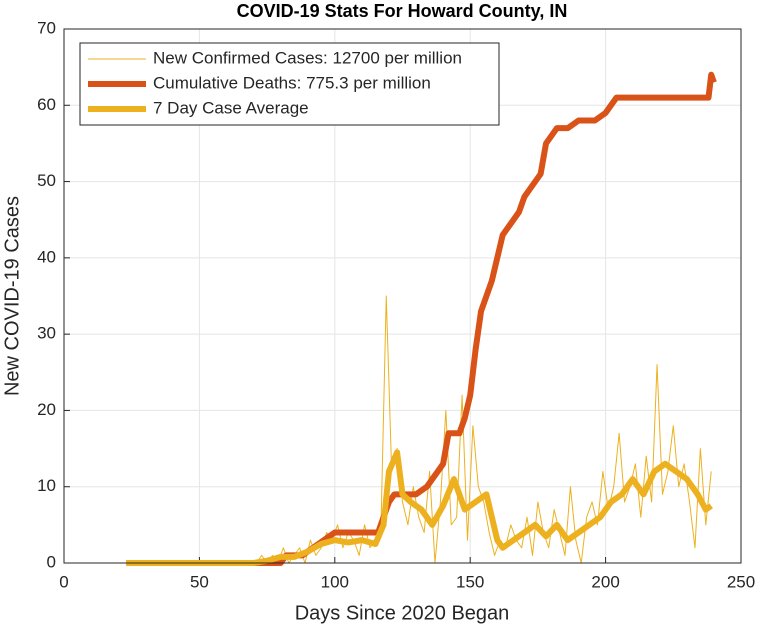  I want to click on legend-label: Cumulative Deaths: 775.3 per million, so click(292, 82).